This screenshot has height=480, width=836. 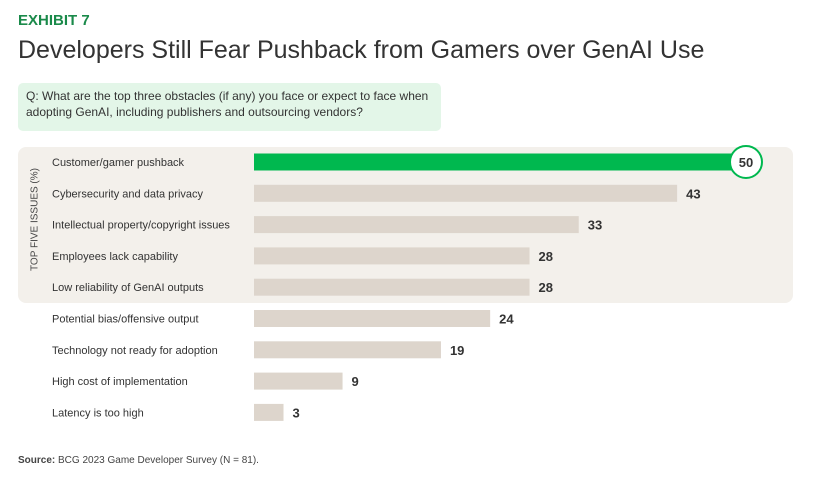 What do you see at coordinates (141, 226) in the screenshot?
I see `category-label: Intellectual property/copyright issues` at bounding box center [141, 226].